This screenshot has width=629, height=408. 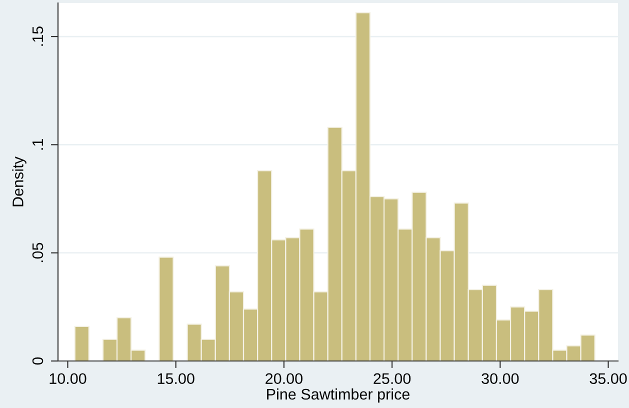 I want to click on x-tick-label: 20.00, so click(x=284, y=378).